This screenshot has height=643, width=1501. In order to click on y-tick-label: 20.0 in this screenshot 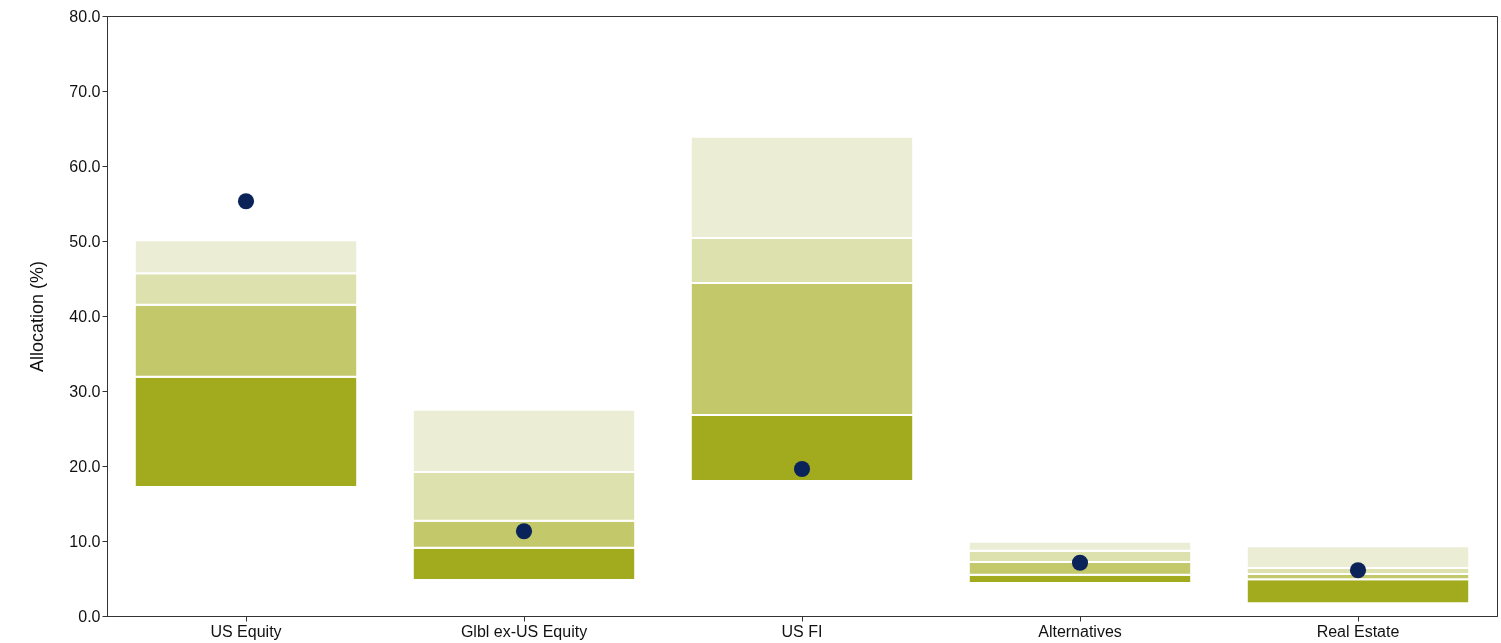, I will do `click(85, 466)`.